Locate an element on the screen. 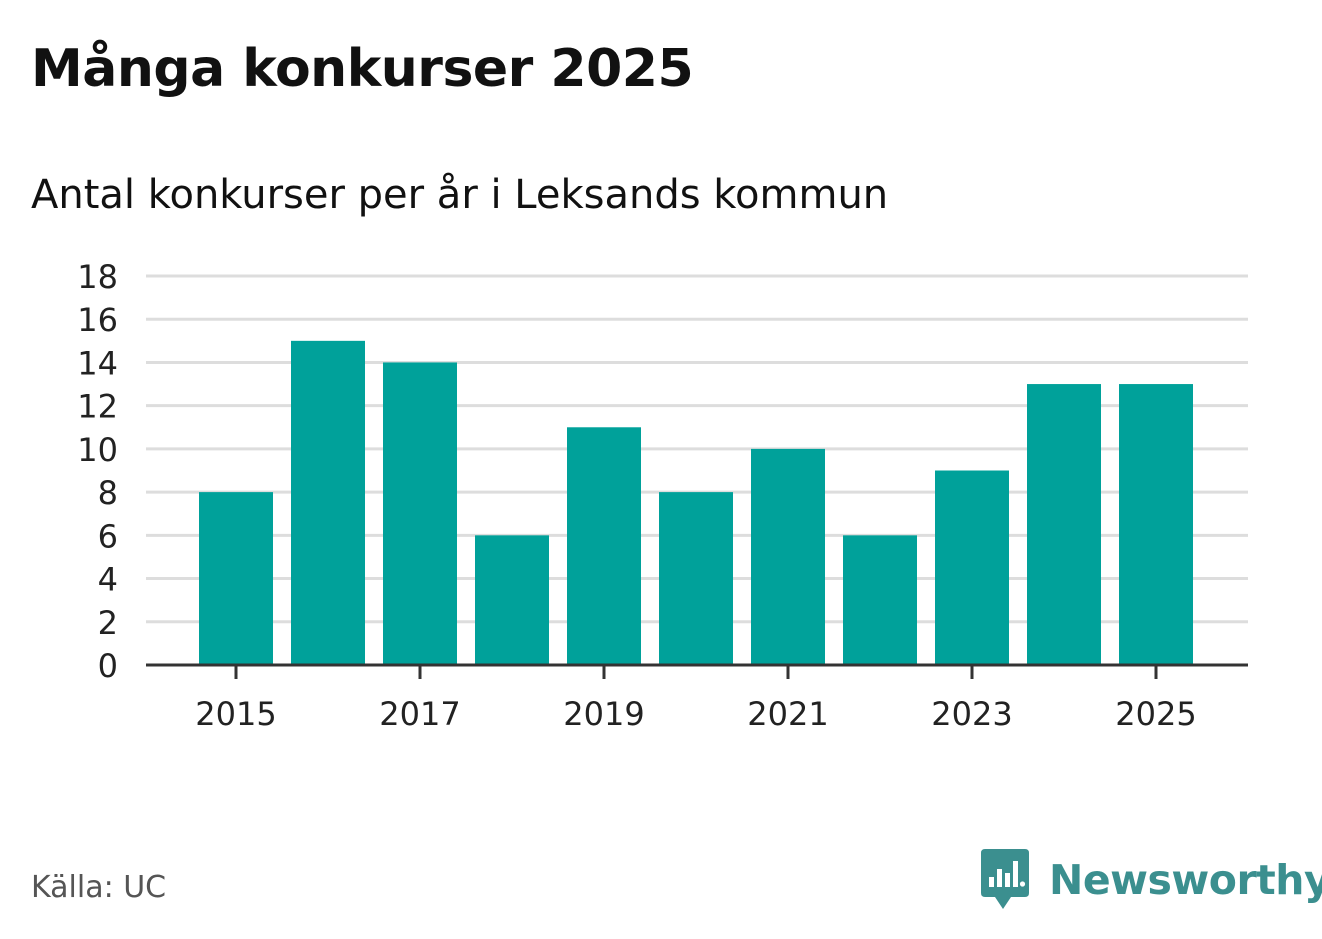 Image resolution: width=1322 pixels, height=939 pixels. bar-2023 is located at coordinates (972, 567).